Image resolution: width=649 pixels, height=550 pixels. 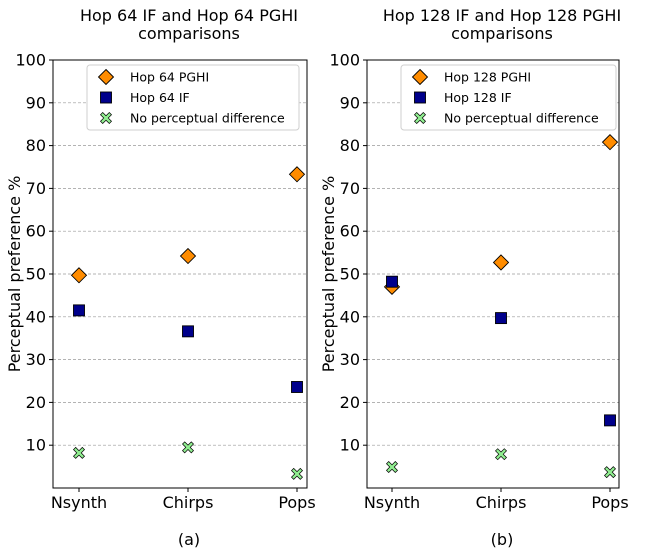 I want to click on legend-label: Hop 128 IF, so click(x=478, y=97).